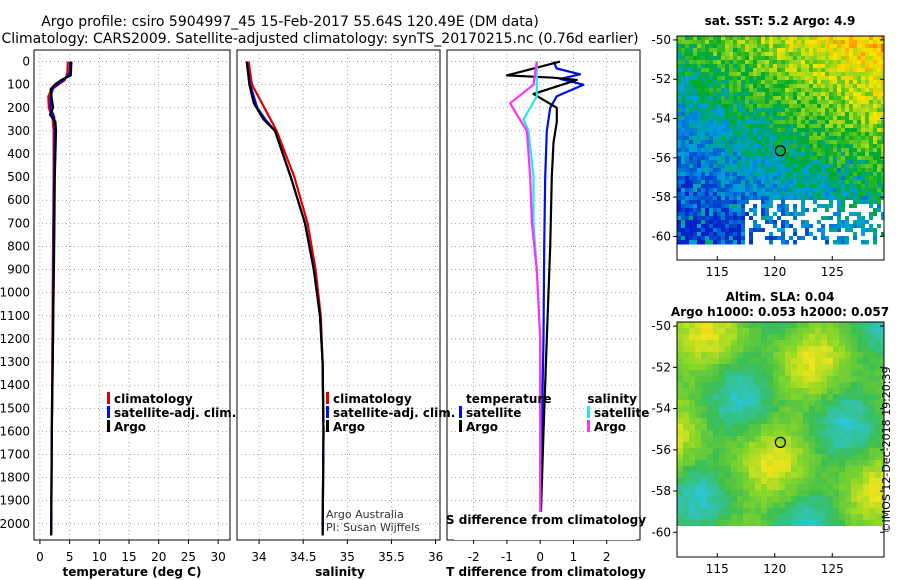 The width and height of the screenshot is (900, 580). I want to click on series-line, so click(541, 298).